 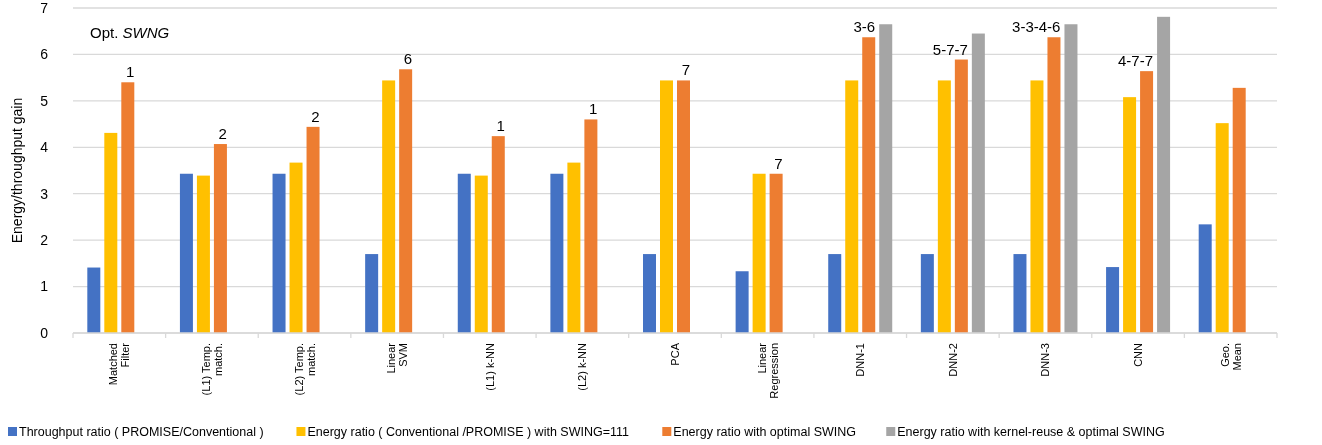 I want to click on x-tick-label: (L1) Temp. match., so click(x=211, y=369).